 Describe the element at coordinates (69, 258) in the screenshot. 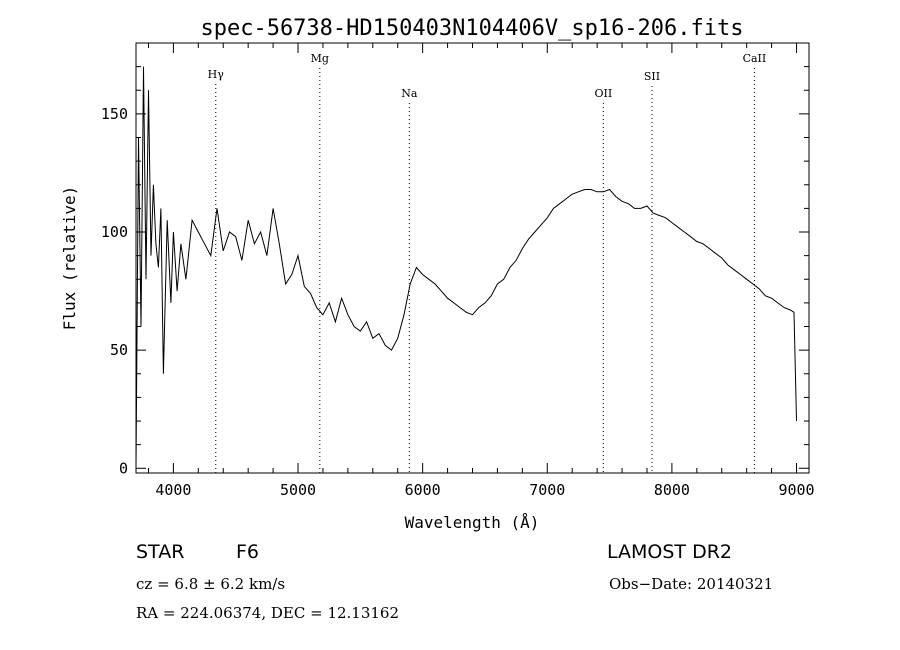

I see `y-axis-label: Flux (relative)` at that location.